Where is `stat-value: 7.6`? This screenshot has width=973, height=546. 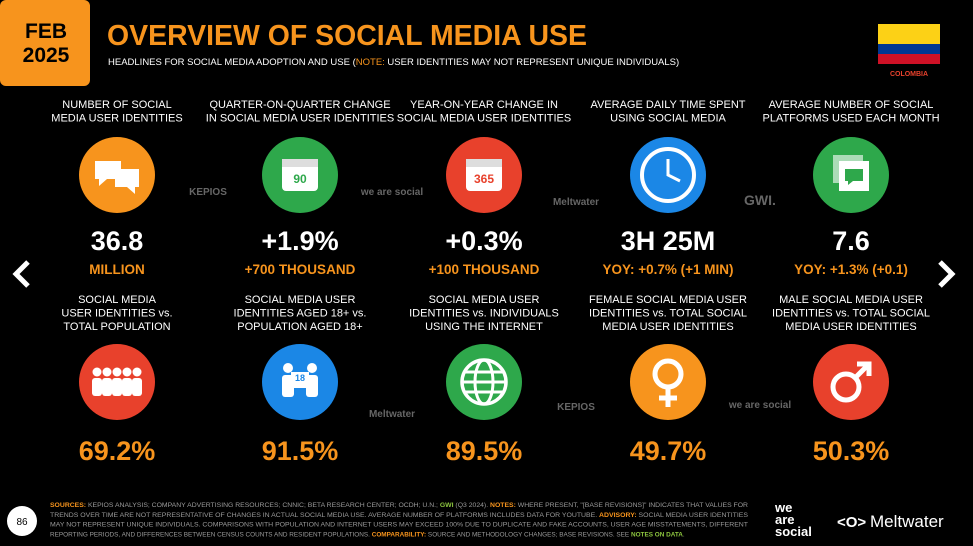 stat-value: 7.6 is located at coordinates (851, 241).